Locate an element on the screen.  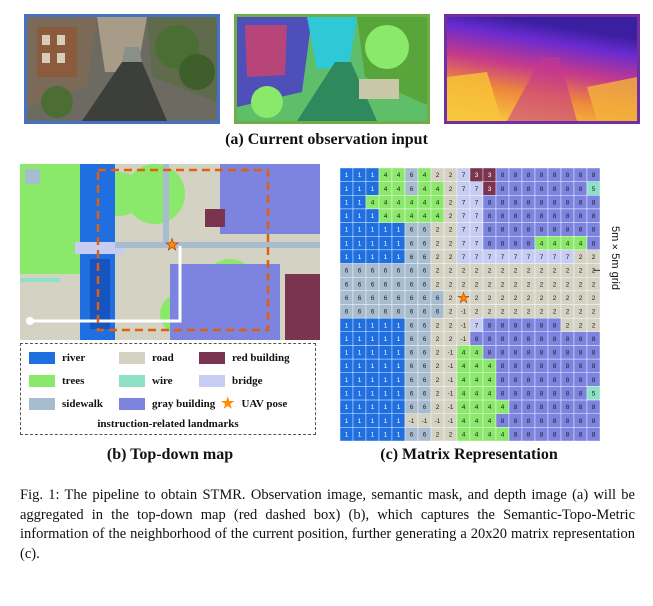
semantic-mask-image is located at coordinates (332, 69).